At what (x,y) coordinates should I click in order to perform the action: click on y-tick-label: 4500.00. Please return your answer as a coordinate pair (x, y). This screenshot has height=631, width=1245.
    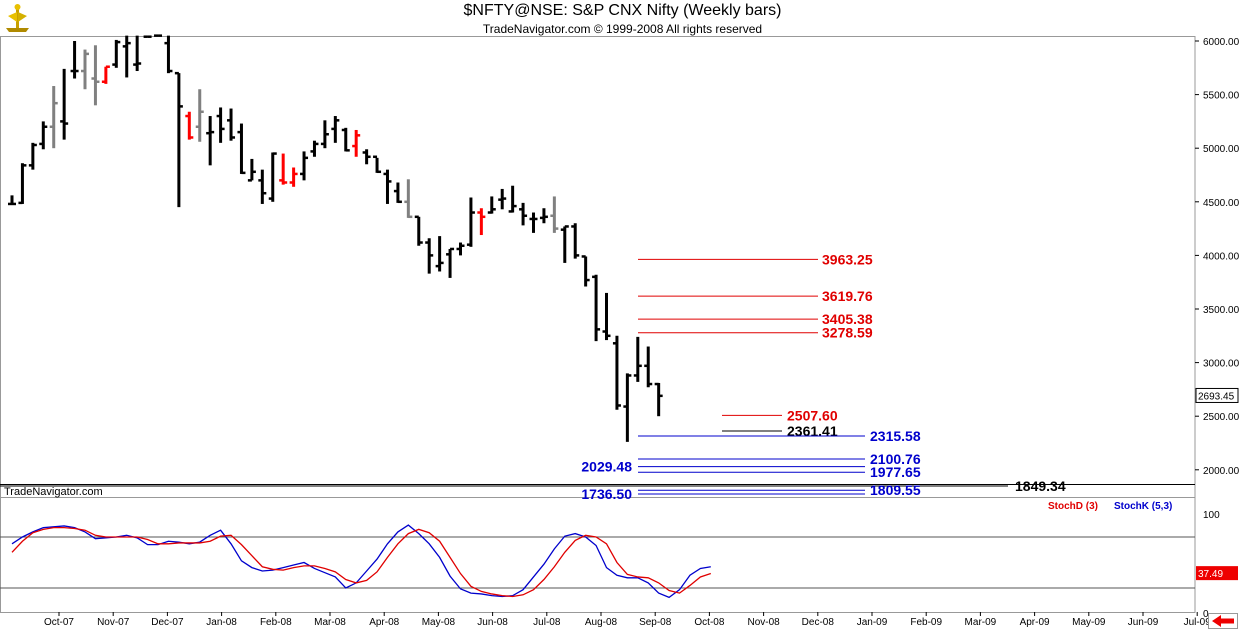
    Looking at the image, I should click on (1221, 203).